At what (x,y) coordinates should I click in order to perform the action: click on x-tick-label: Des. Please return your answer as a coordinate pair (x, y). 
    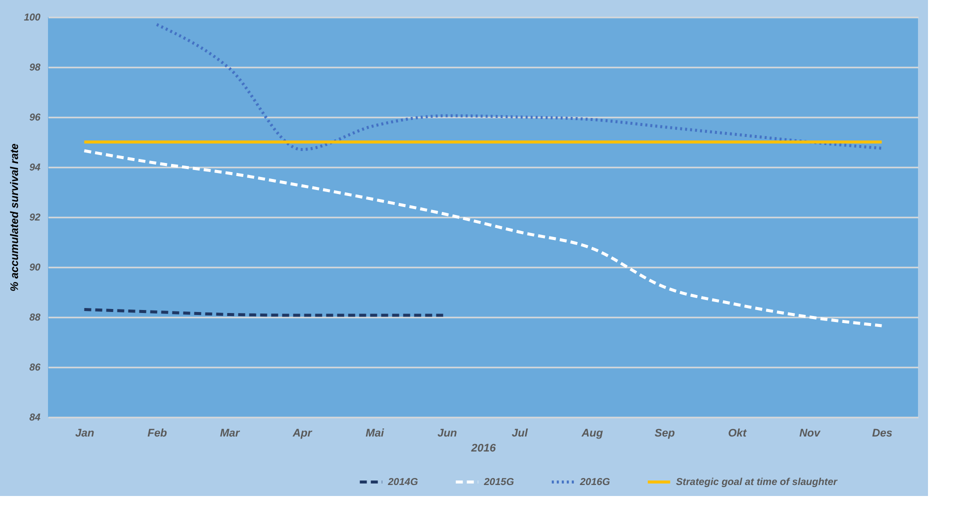
    Looking at the image, I should click on (882, 434).